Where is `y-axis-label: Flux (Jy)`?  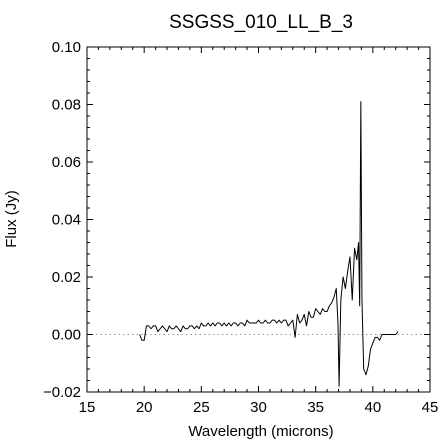
y-axis-label: Flux (Jy) is located at coordinates (11, 219).